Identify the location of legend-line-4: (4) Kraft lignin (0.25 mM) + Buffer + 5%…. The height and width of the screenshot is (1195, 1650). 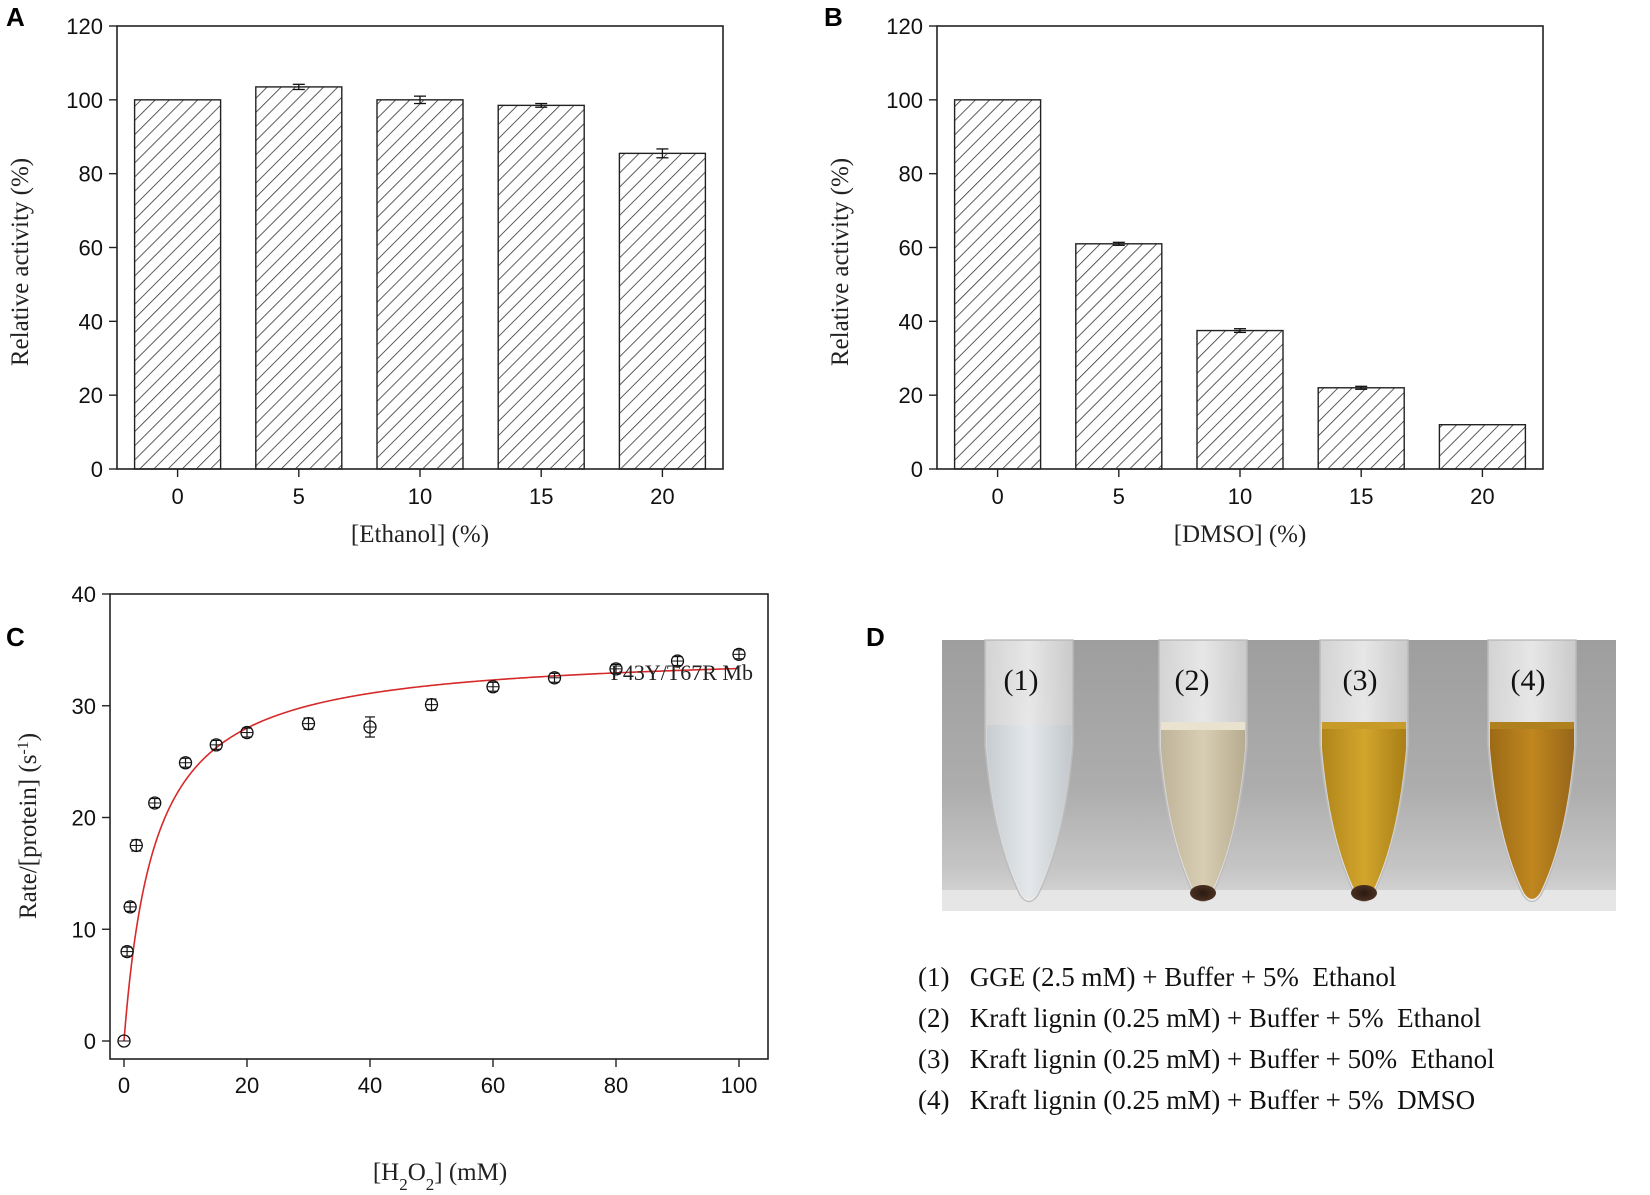
(1196, 1100).